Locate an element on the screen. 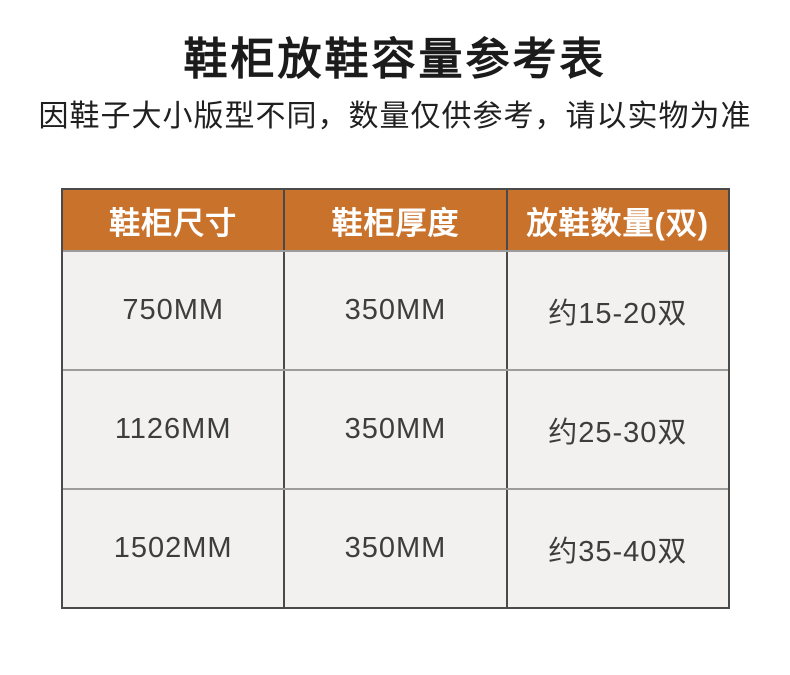 The width and height of the screenshot is (790, 675). cell-size: 1126MM is located at coordinates (174, 429).